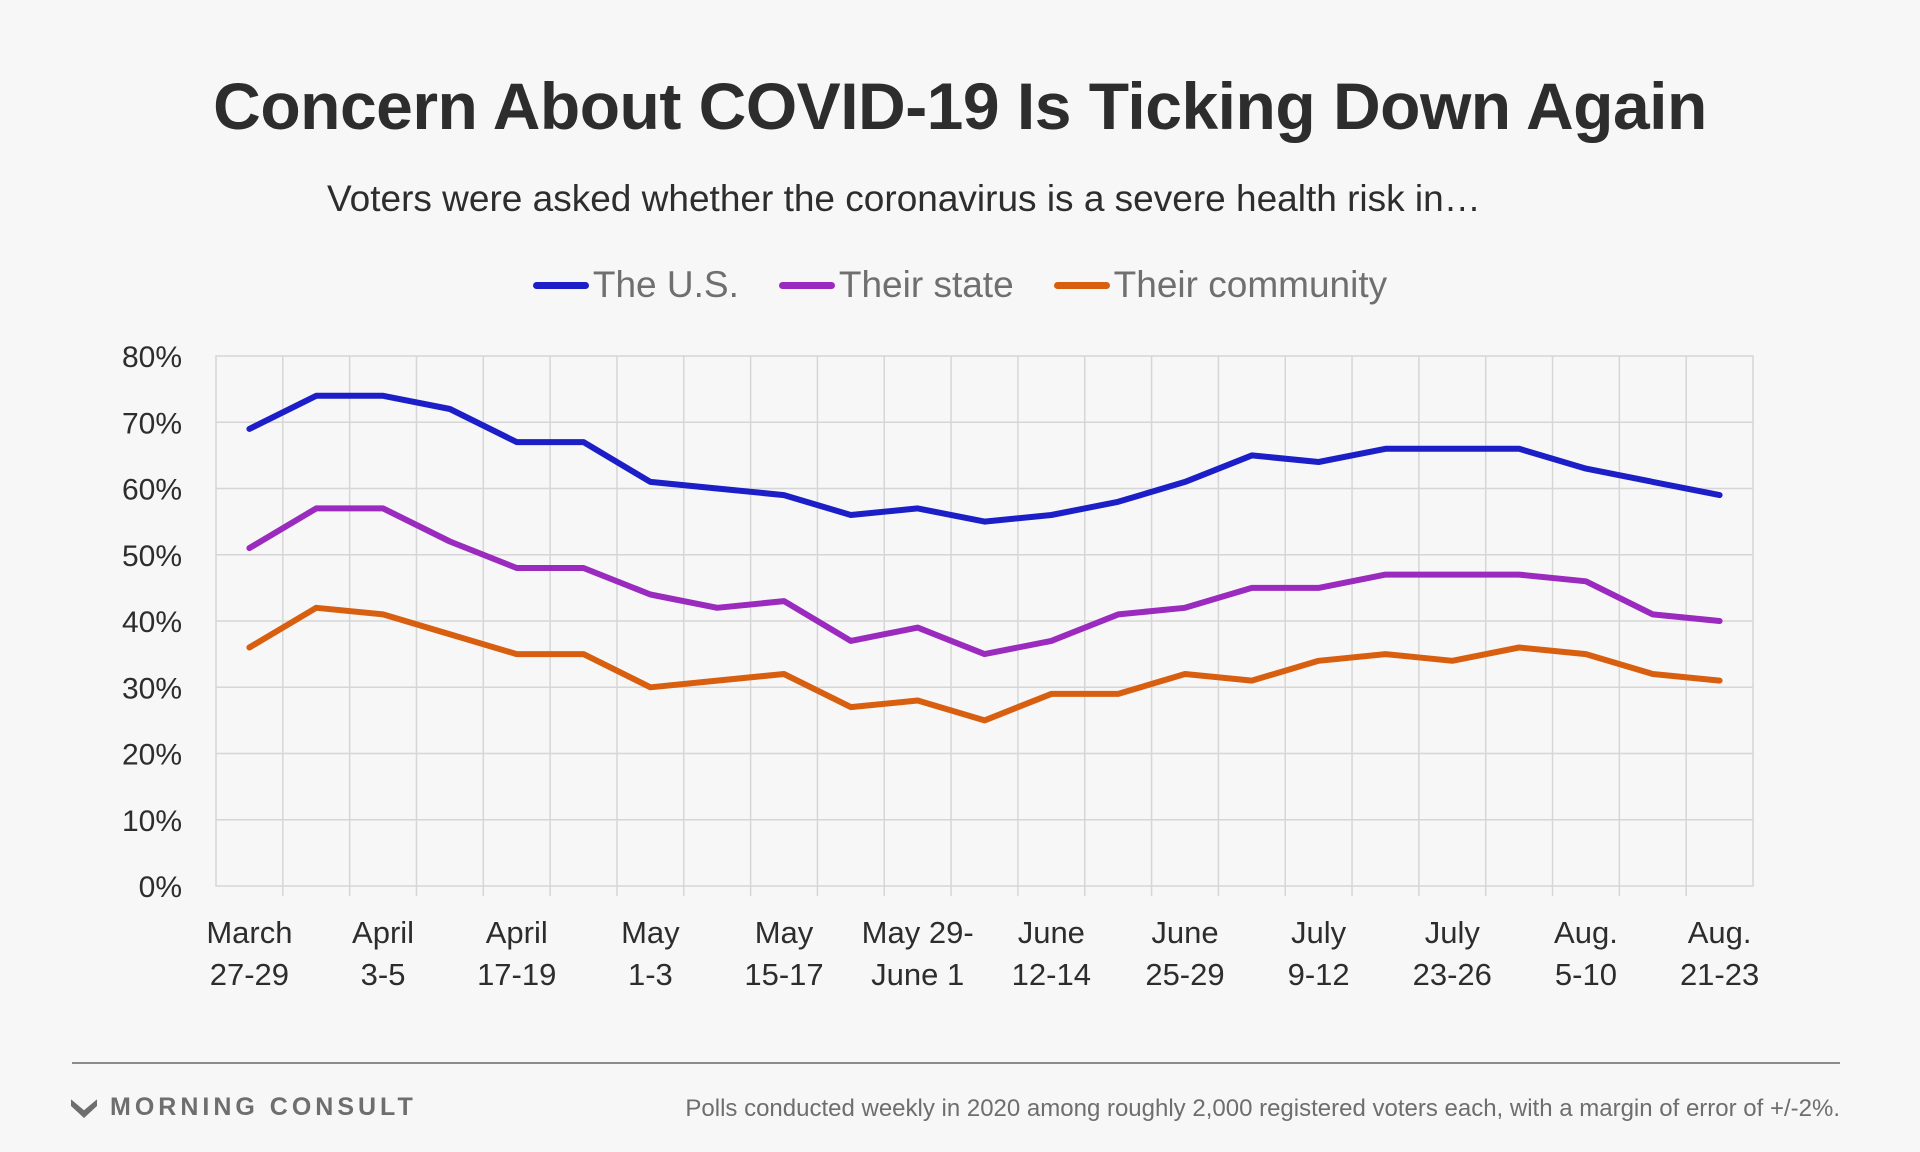 This screenshot has height=1152, width=1920. What do you see at coordinates (1319, 974) in the screenshot?
I see `x-tick-label: 9-12` at bounding box center [1319, 974].